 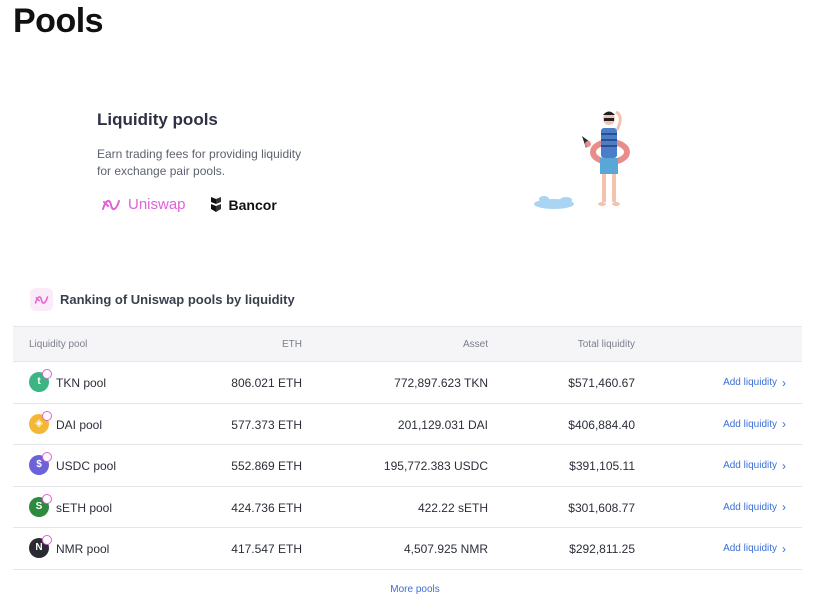 I want to click on header-eth: ETH, so click(x=292, y=344).